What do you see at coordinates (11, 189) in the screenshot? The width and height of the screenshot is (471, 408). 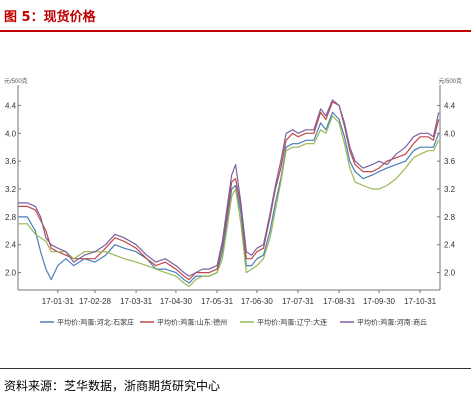 I see `y-tick-label-left: 3.2` at bounding box center [11, 189].